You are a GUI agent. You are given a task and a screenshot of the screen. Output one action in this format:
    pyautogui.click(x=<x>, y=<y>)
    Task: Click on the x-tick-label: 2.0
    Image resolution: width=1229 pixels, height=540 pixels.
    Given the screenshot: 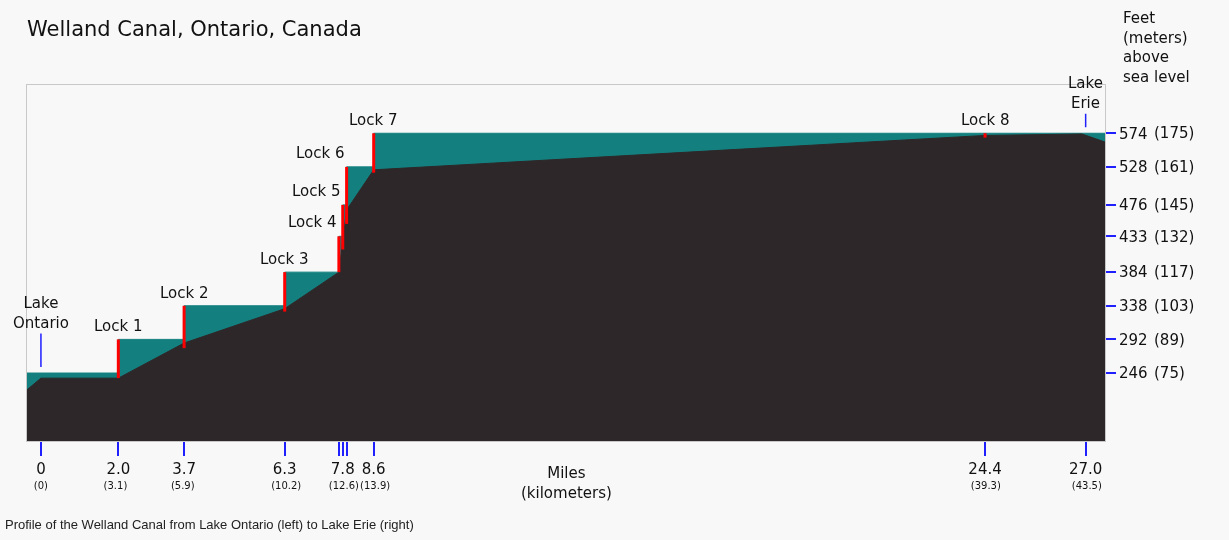 What is the action you would take?
    pyautogui.click(x=118, y=469)
    